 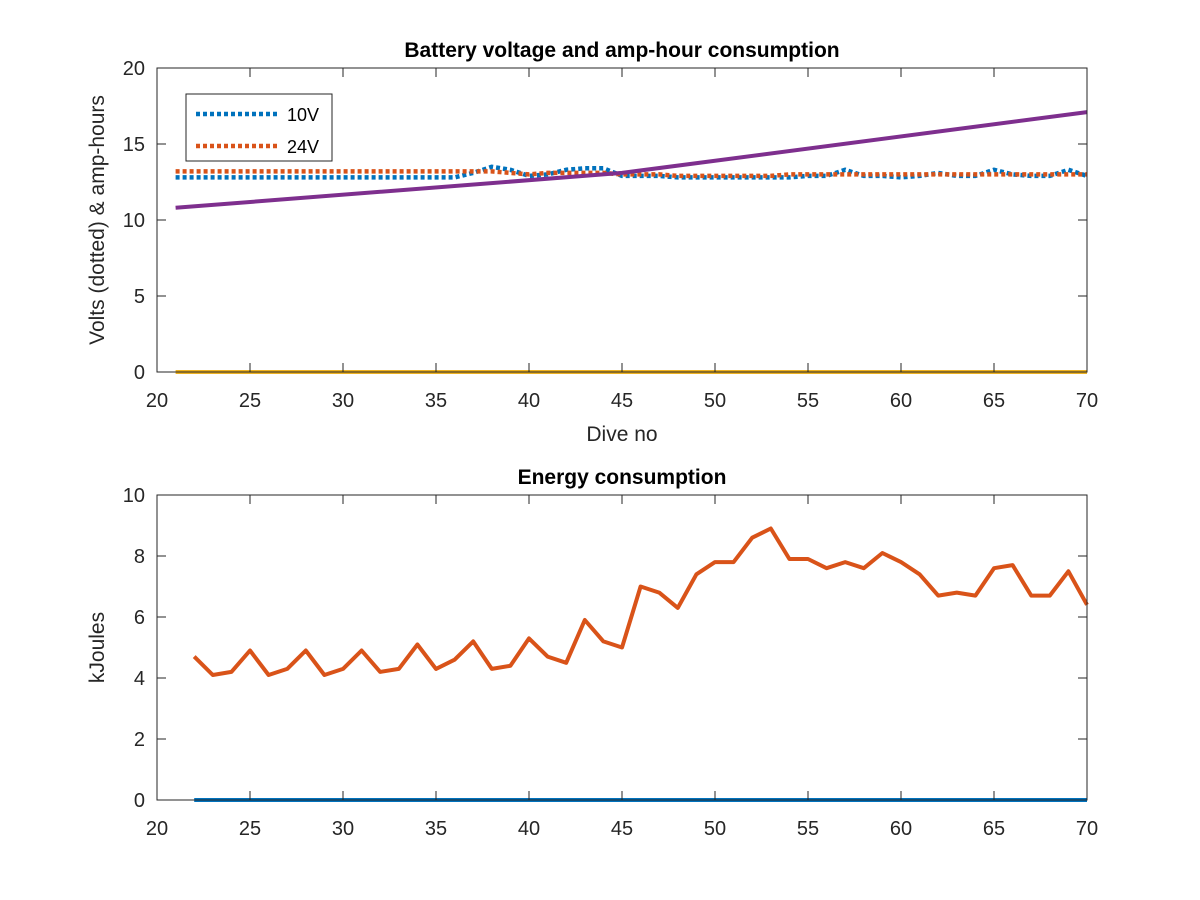 What do you see at coordinates (901, 401) in the screenshot?
I see `voltage-x-tick-label: 60` at bounding box center [901, 401].